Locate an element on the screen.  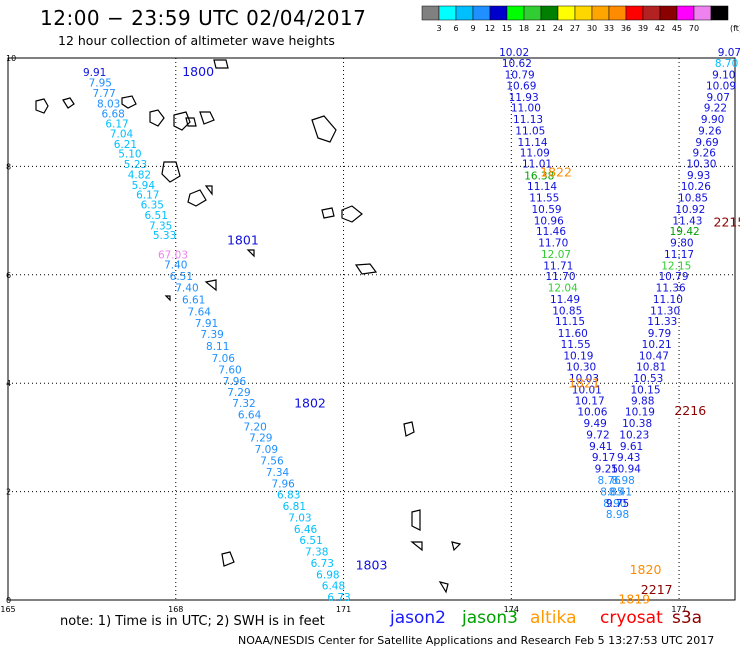
y-tick-label: 4 is located at coordinates (8, 383).